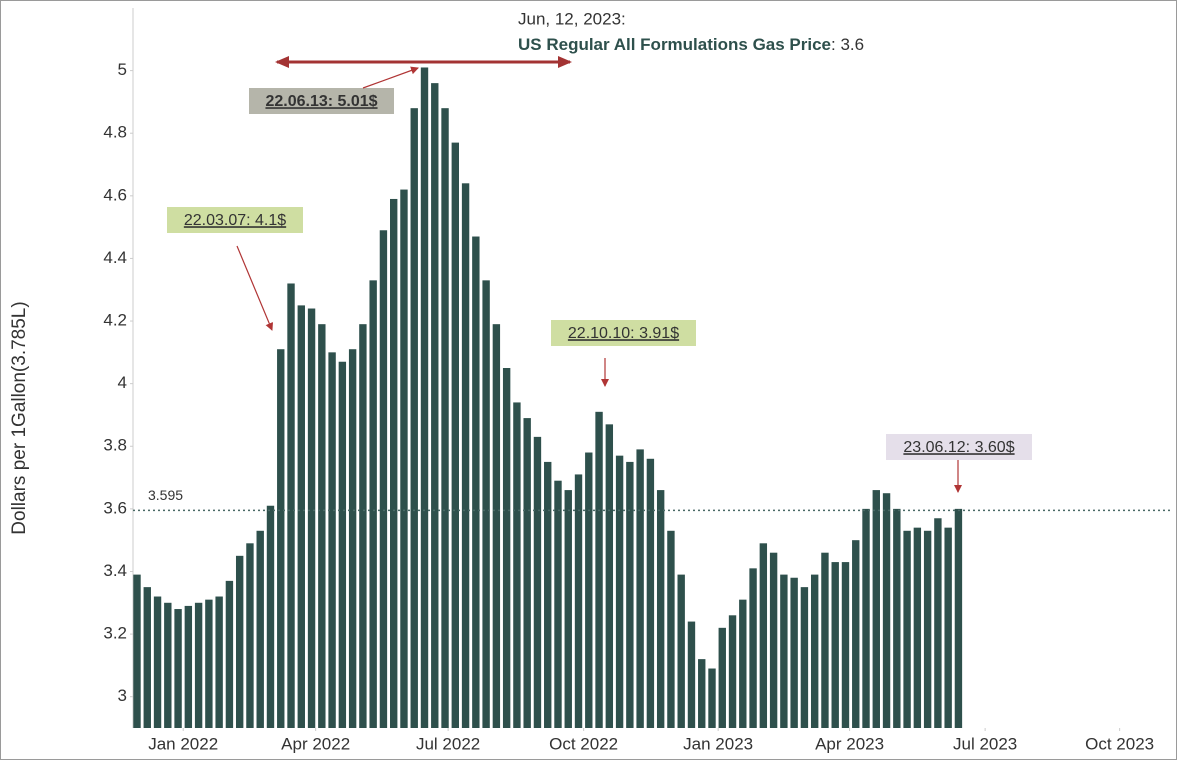 The height and width of the screenshot is (760, 1177). What do you see at coordinates (852, 44) in the screenshot?
I see `tooltip-value: 3.6` at bounding box center [852, 44].